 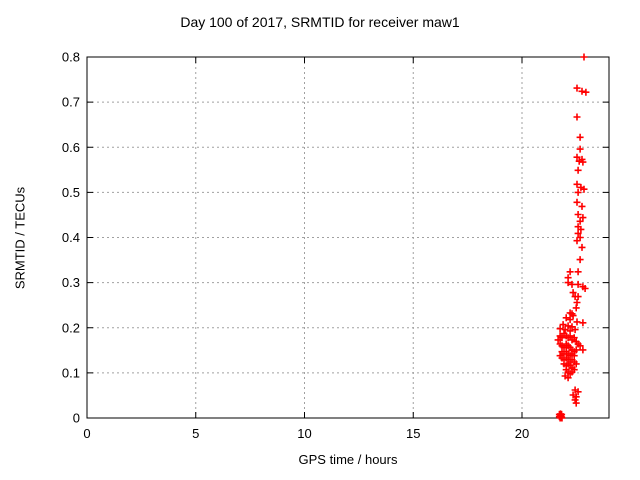 What do you see at coordinates (348, 459) in the screenshot?
I see `x-axis-label: GPS time / hours` at bounding box center [348, 459].